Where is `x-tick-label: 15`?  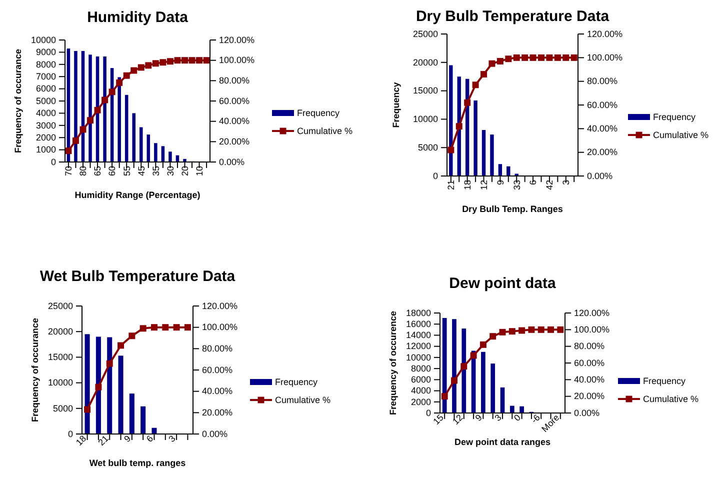
x-tick-label: 15 is located at coordinates (438, 419).